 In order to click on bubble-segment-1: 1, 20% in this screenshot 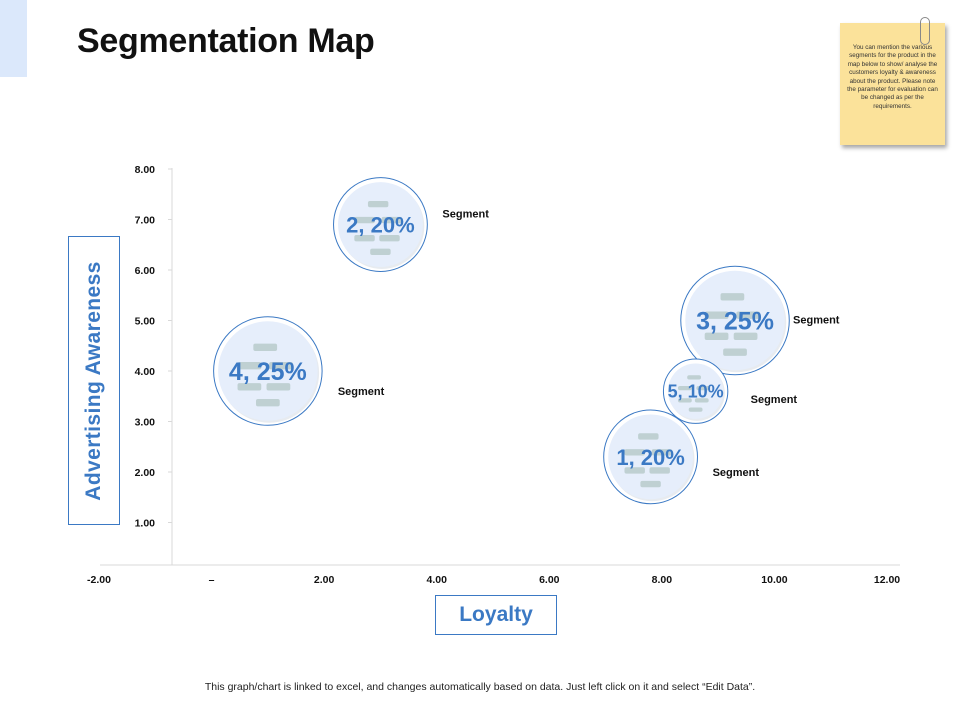, I will do `click(650, 457)`.